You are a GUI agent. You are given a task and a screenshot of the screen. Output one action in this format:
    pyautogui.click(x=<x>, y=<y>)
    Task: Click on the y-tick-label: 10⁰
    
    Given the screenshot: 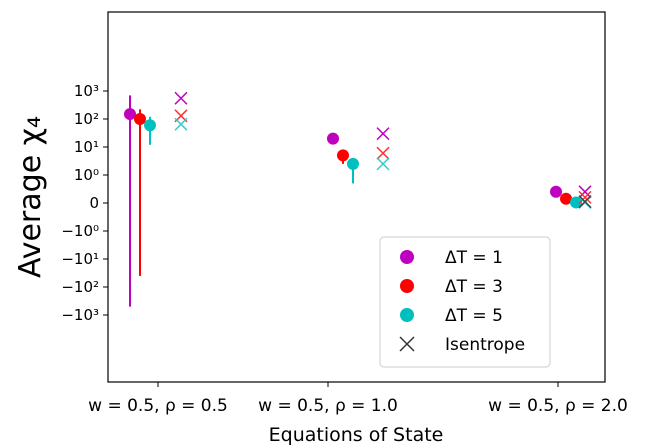 What is the action you would take?
    pyautogui.click(x=86, y=175)
    